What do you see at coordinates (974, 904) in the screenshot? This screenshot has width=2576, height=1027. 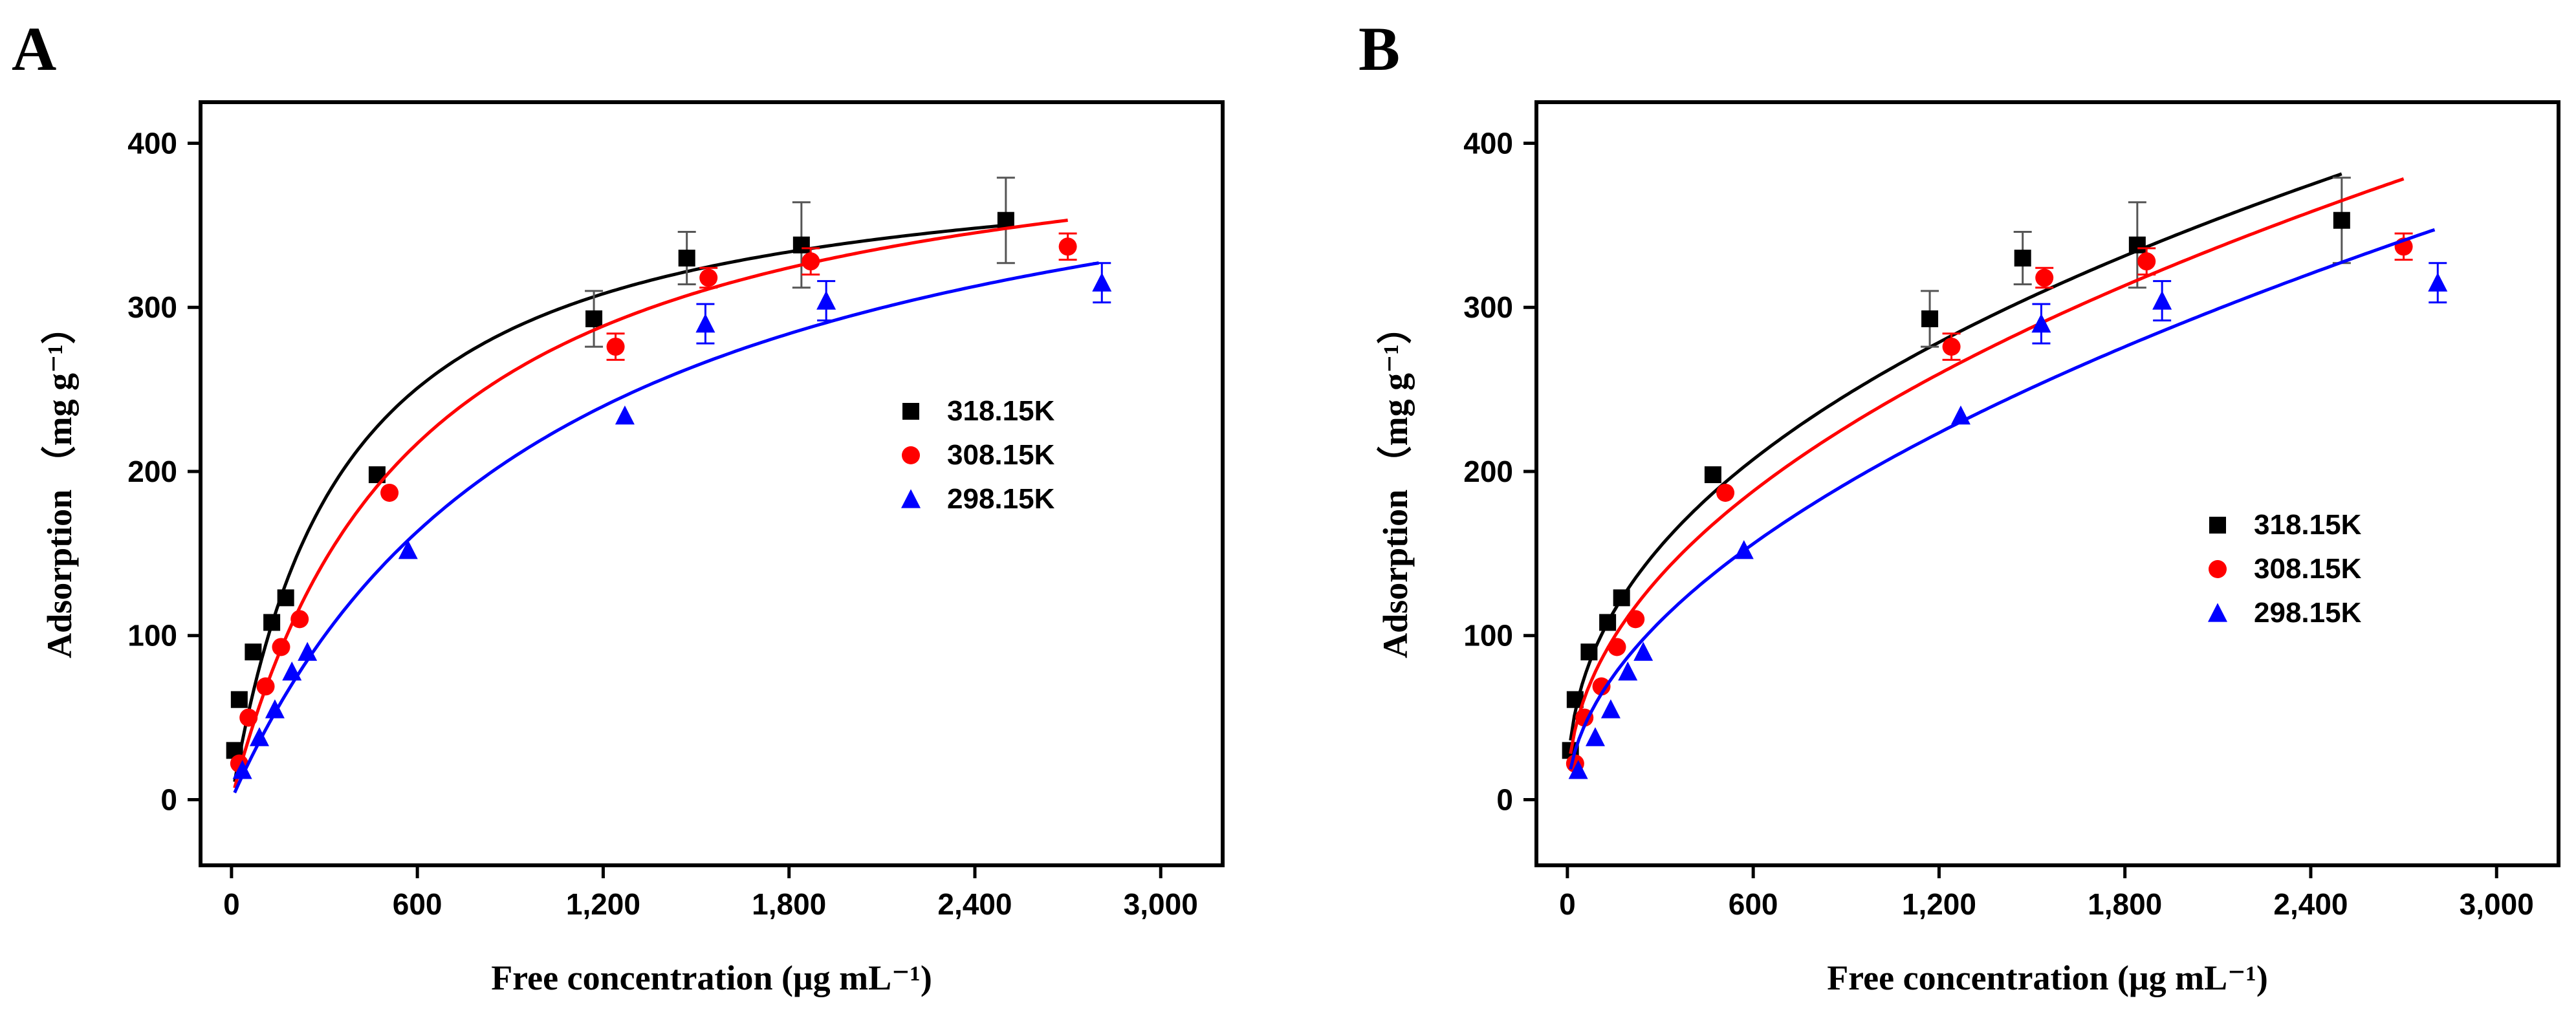 I see `x-tick-label: 2,400` at bounding box center [974, 904].